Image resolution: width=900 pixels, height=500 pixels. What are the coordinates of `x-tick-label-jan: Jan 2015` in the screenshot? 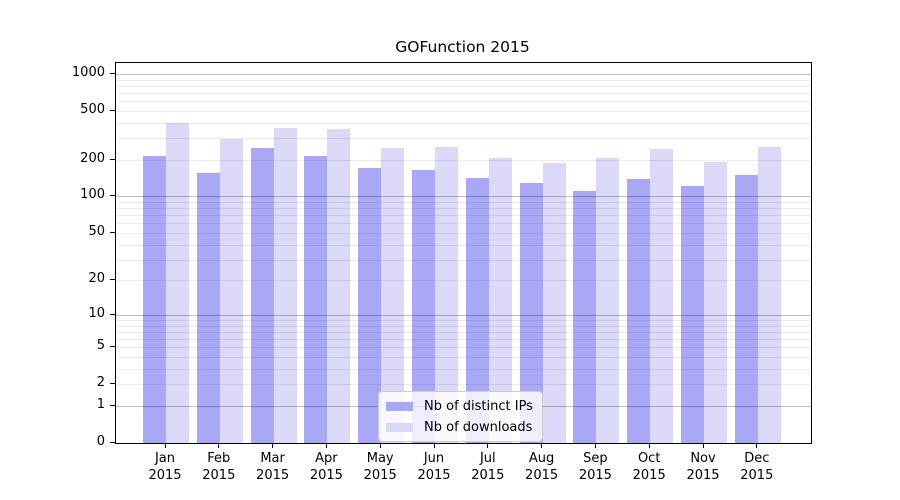 It's located at (165, 467).